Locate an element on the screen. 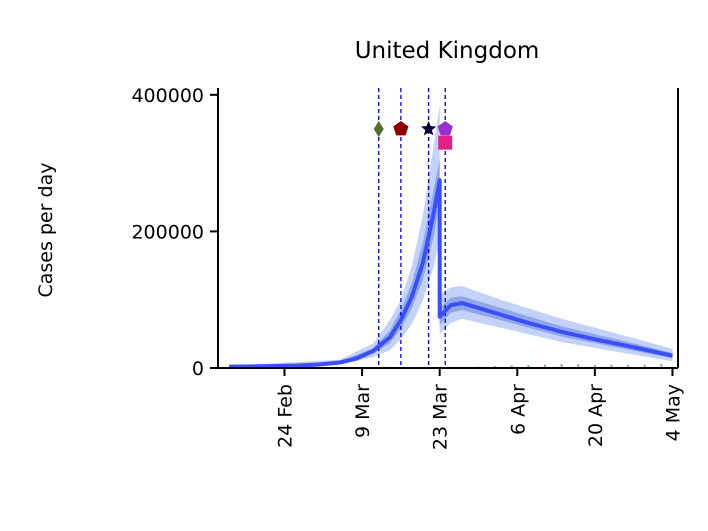 This screenshot has width=708, height=531. x-tick-label: 23 Mar is located at coordinates (441, 417).